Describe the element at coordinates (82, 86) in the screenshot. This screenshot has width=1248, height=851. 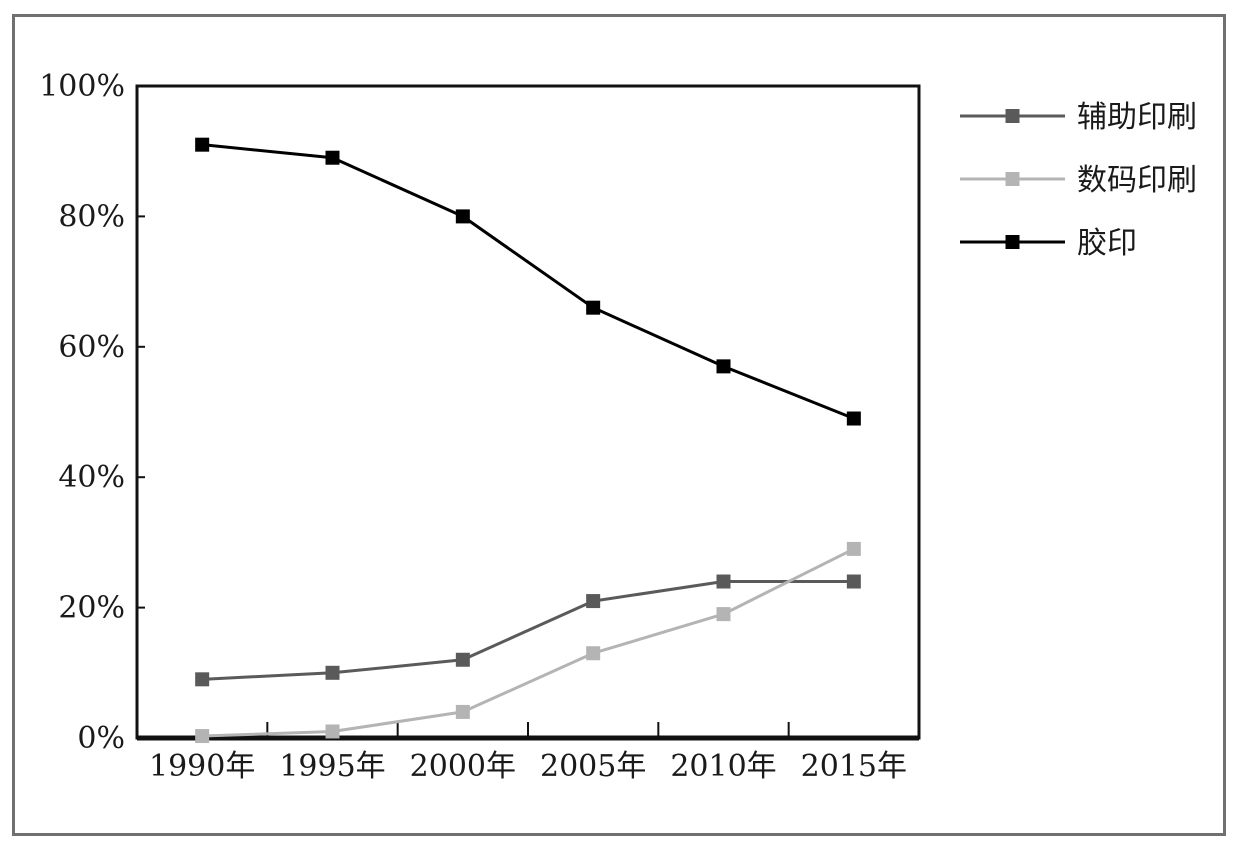
I see `y-tick-label: 100%` at that location.